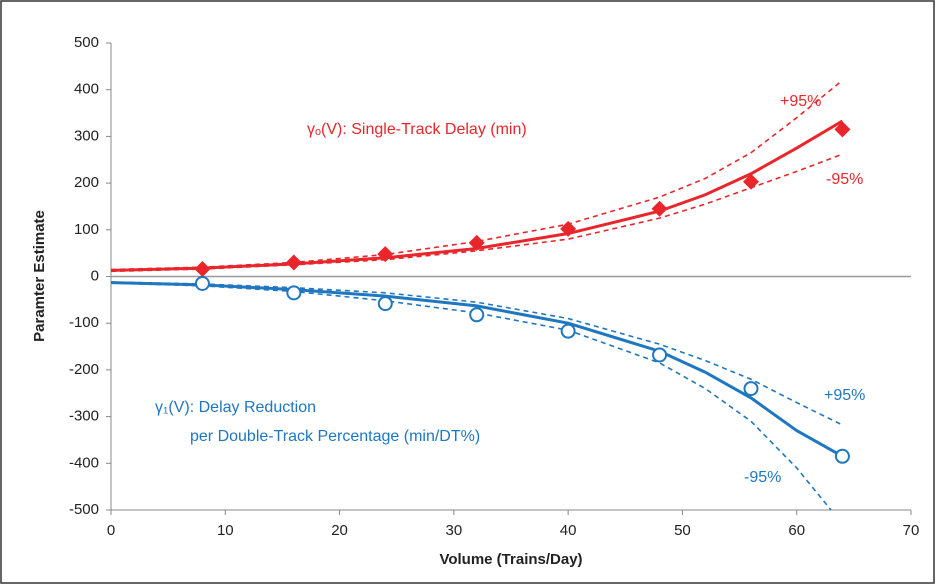  I want to click on y-tick-label: 300, so click(86, 135).